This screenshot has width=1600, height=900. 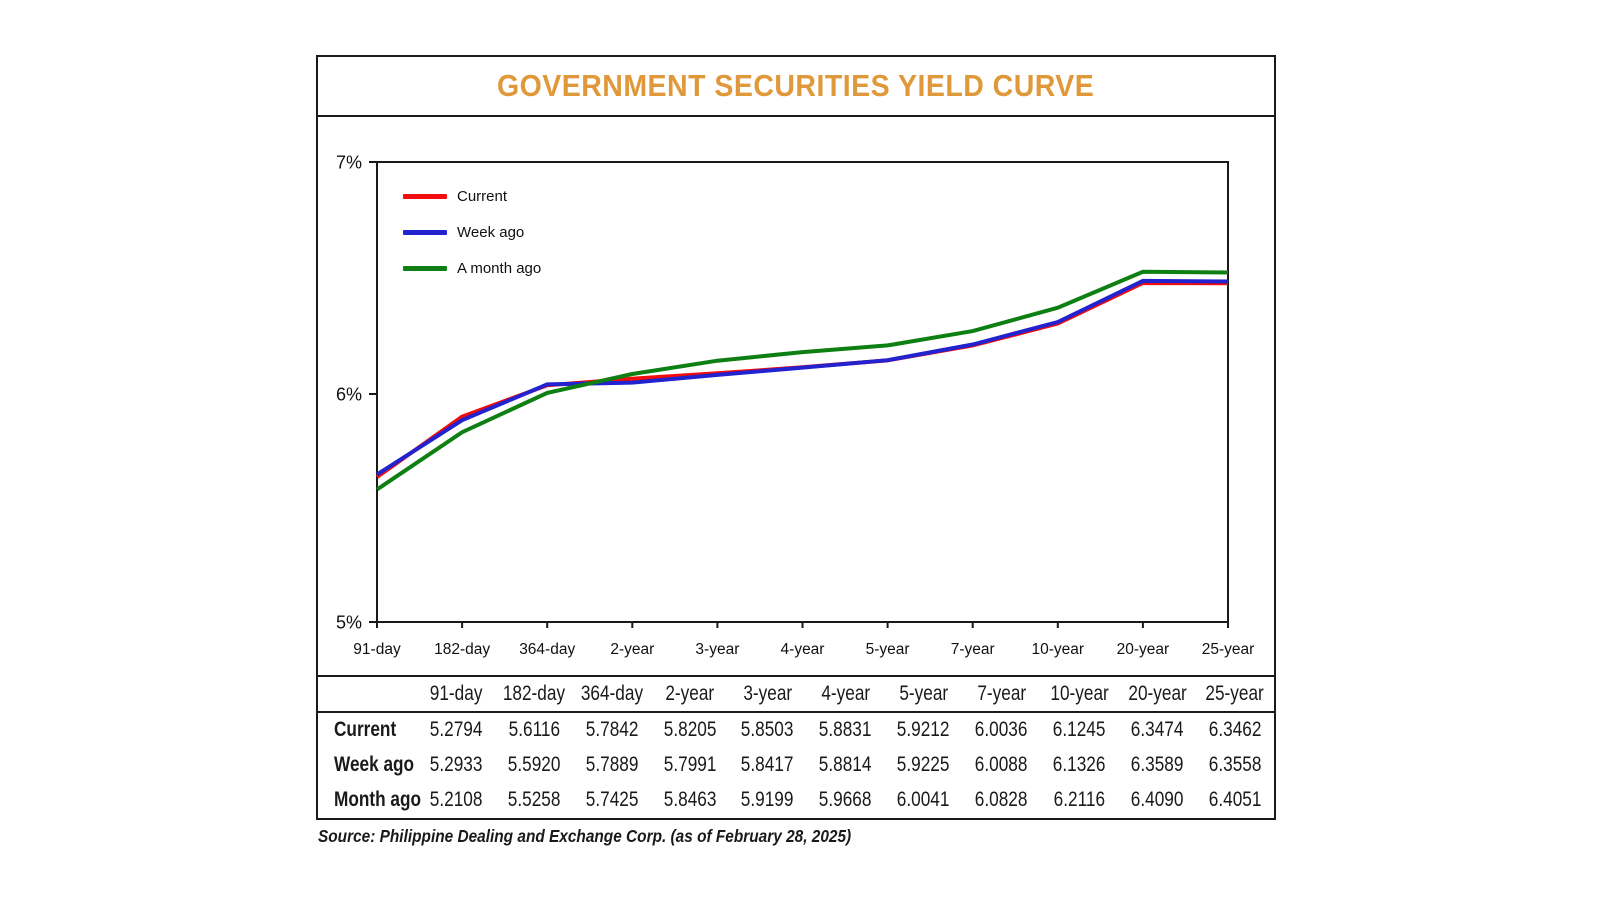 What do you see at coordinates (923, 800) in the screenshot?
I see `table-cell: 6.0041` at bounding box center [923, 800].